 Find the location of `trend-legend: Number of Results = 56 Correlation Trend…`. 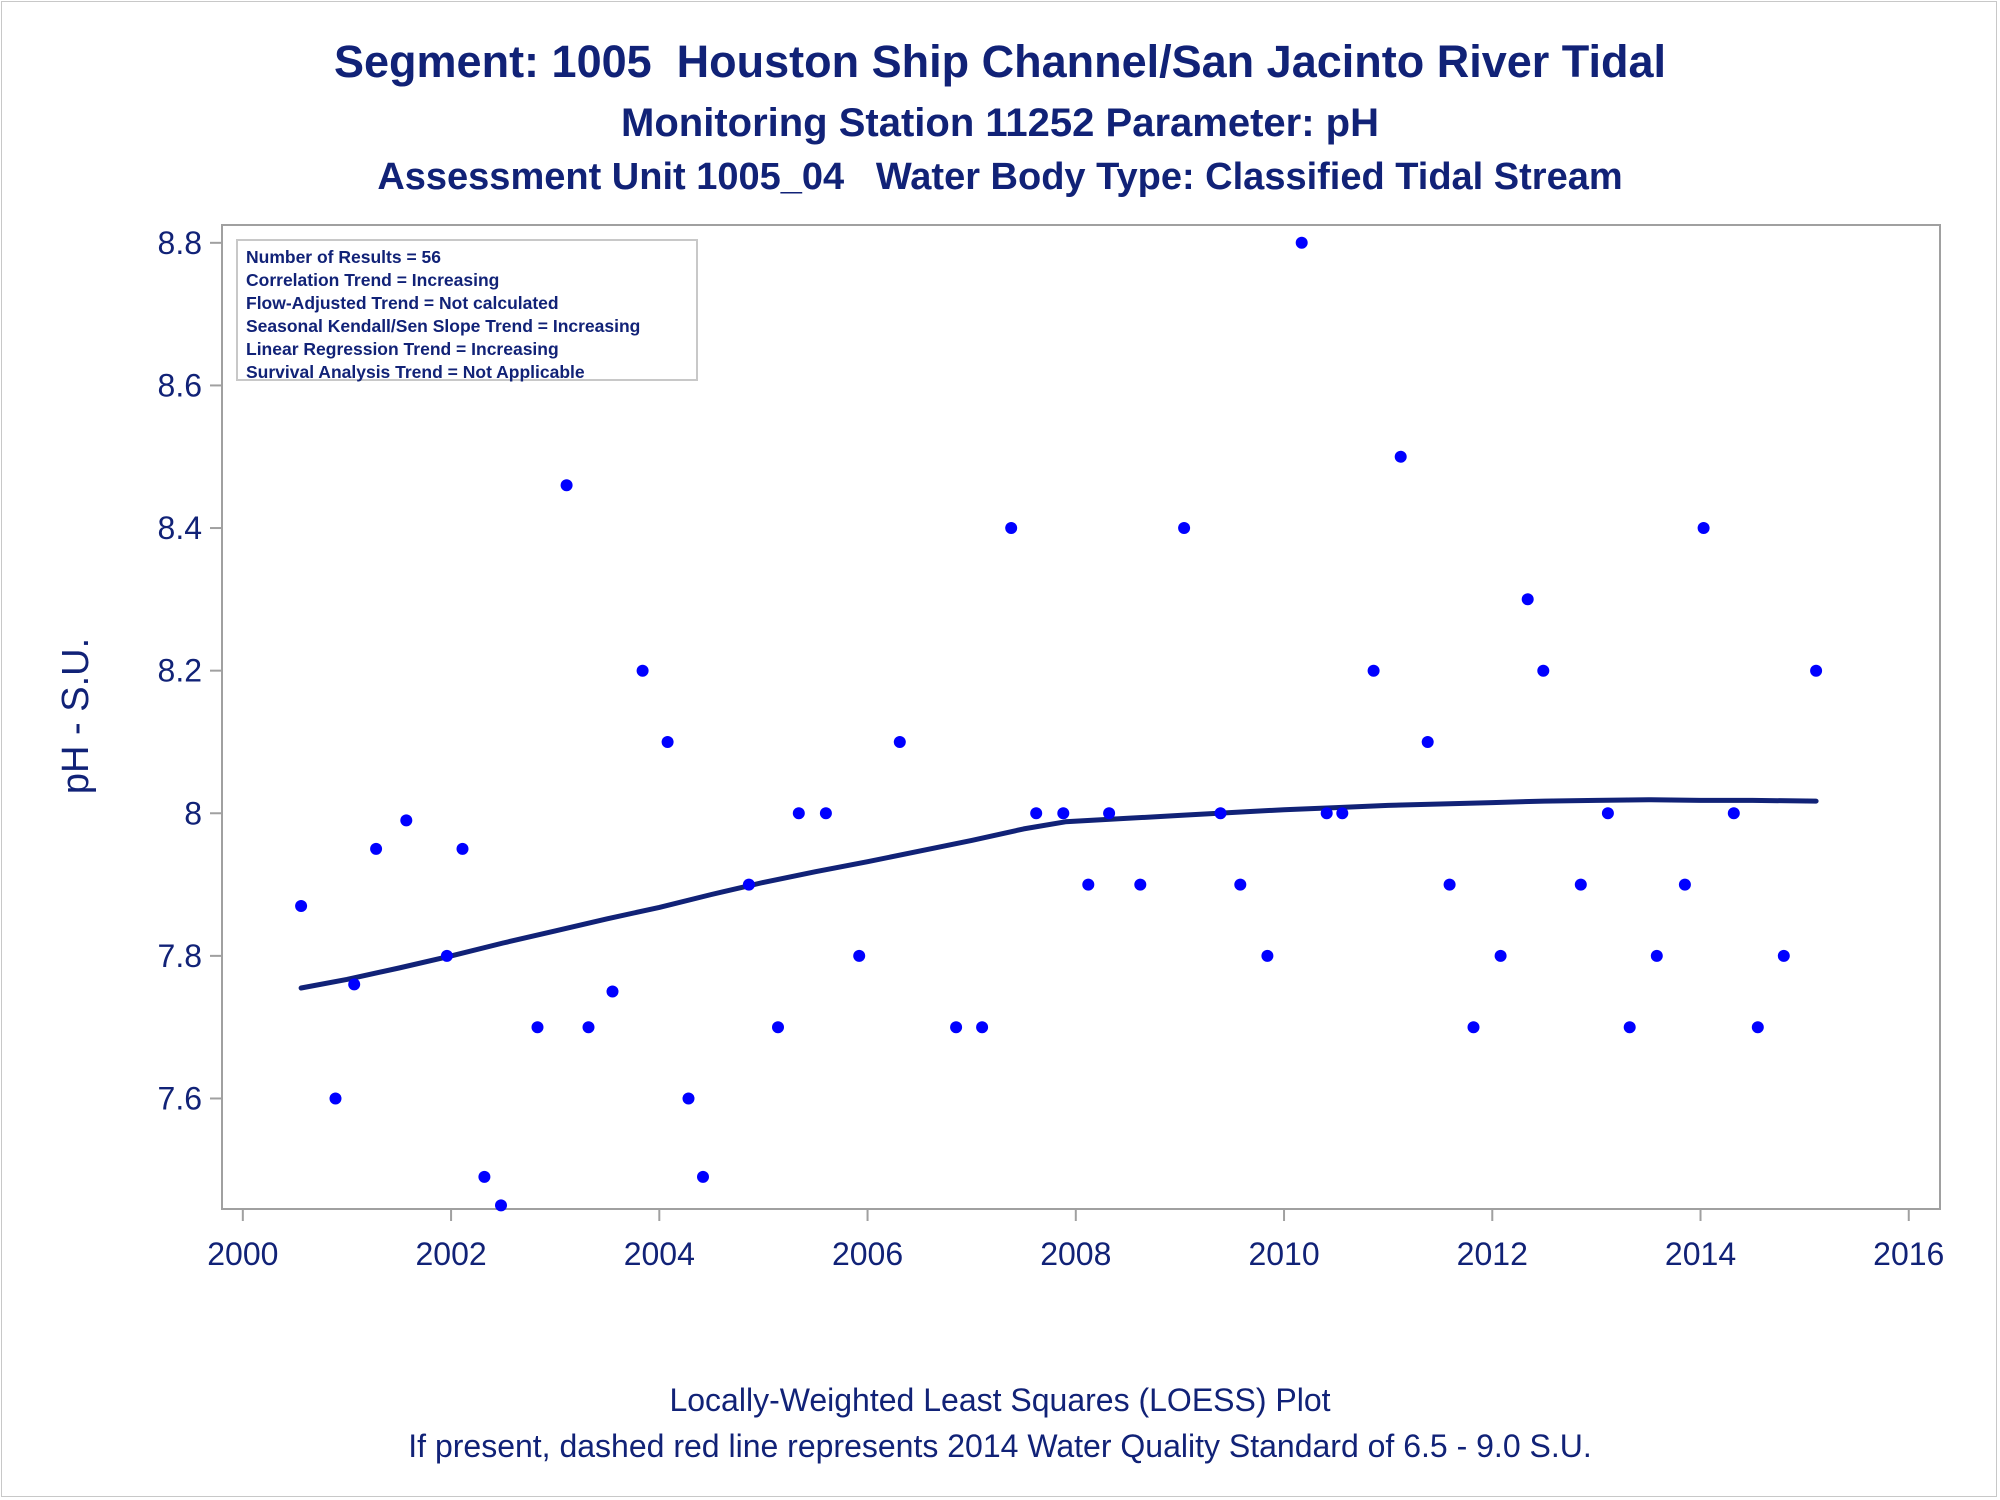

trend-legend: Number of Results = 56 Correlation Trend… is located at coordinates (467, 310).